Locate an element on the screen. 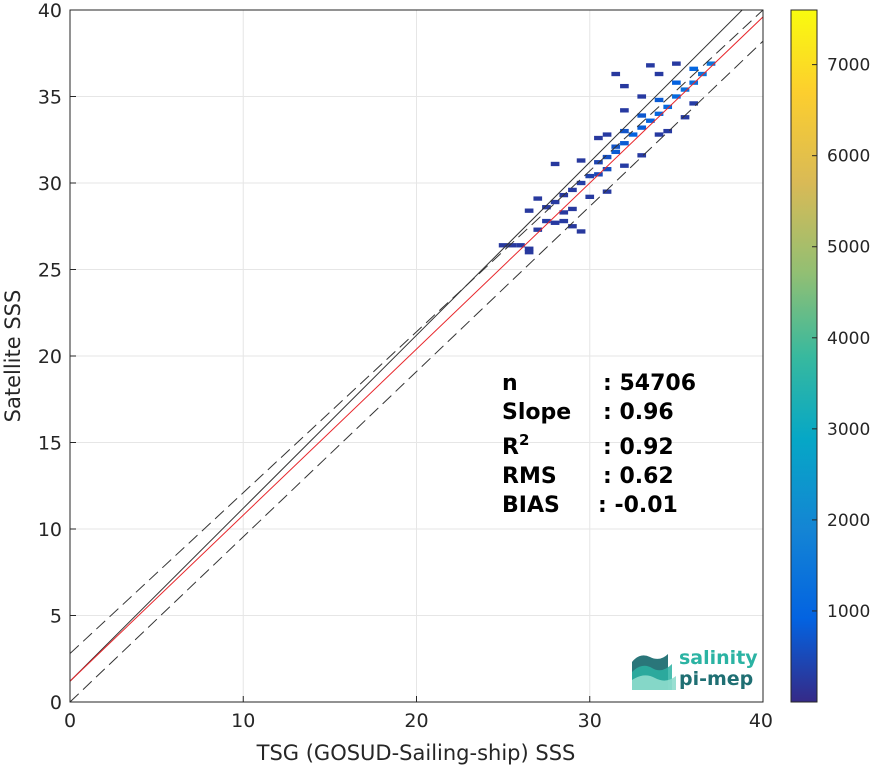 The height and width of the screenshot is (768, 879). colorbar is located at coordinates (804, 356).